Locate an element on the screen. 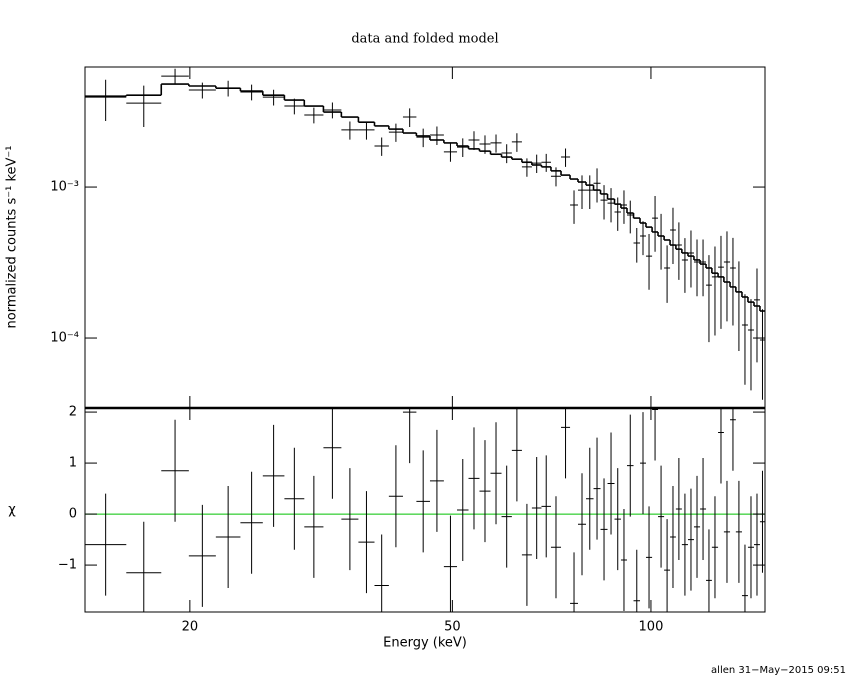 Image resolution: width=850 pixels, height=680 pixels. x-tick-label: 100 is located at coordinates (651, 627).